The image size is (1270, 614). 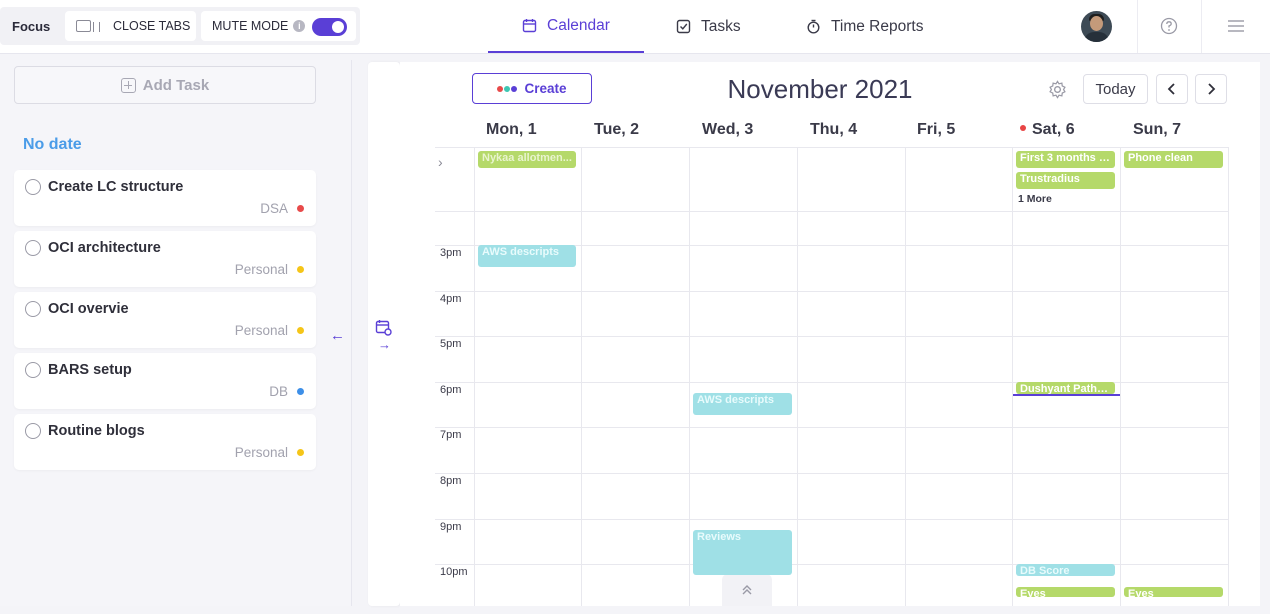 What do you see at coordinates (451, 389) in the screenshot?
I see `hour-label: 6pm` at bounding box center [451, 389].